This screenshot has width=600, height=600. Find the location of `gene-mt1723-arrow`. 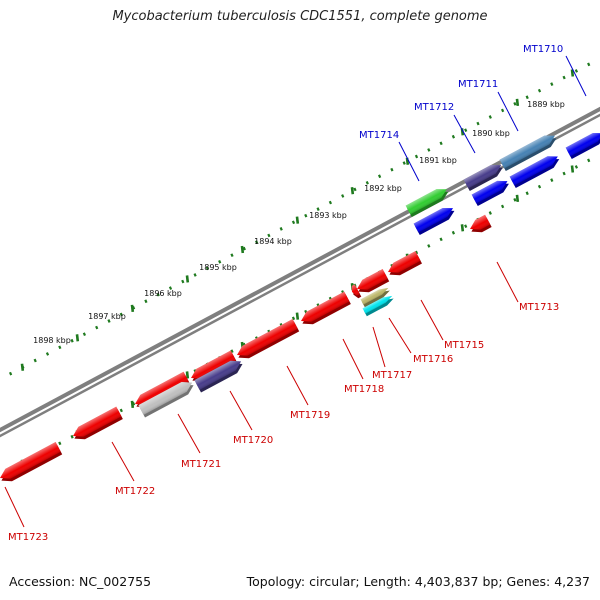

gene-mt1723-arrow is located at coordinates (31, 463).